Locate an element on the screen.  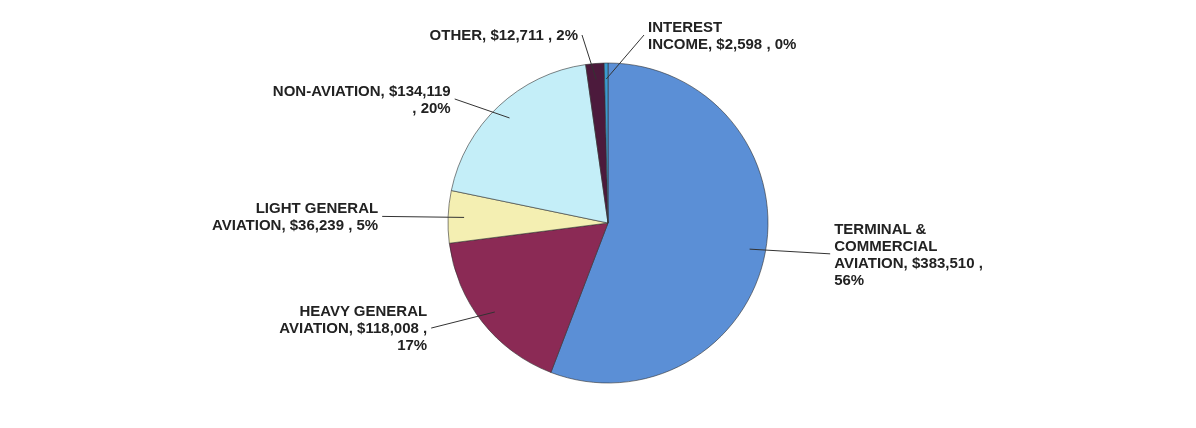
slice-label: OTHER, $12,711 , 2% is located at coordinates (503, 35).